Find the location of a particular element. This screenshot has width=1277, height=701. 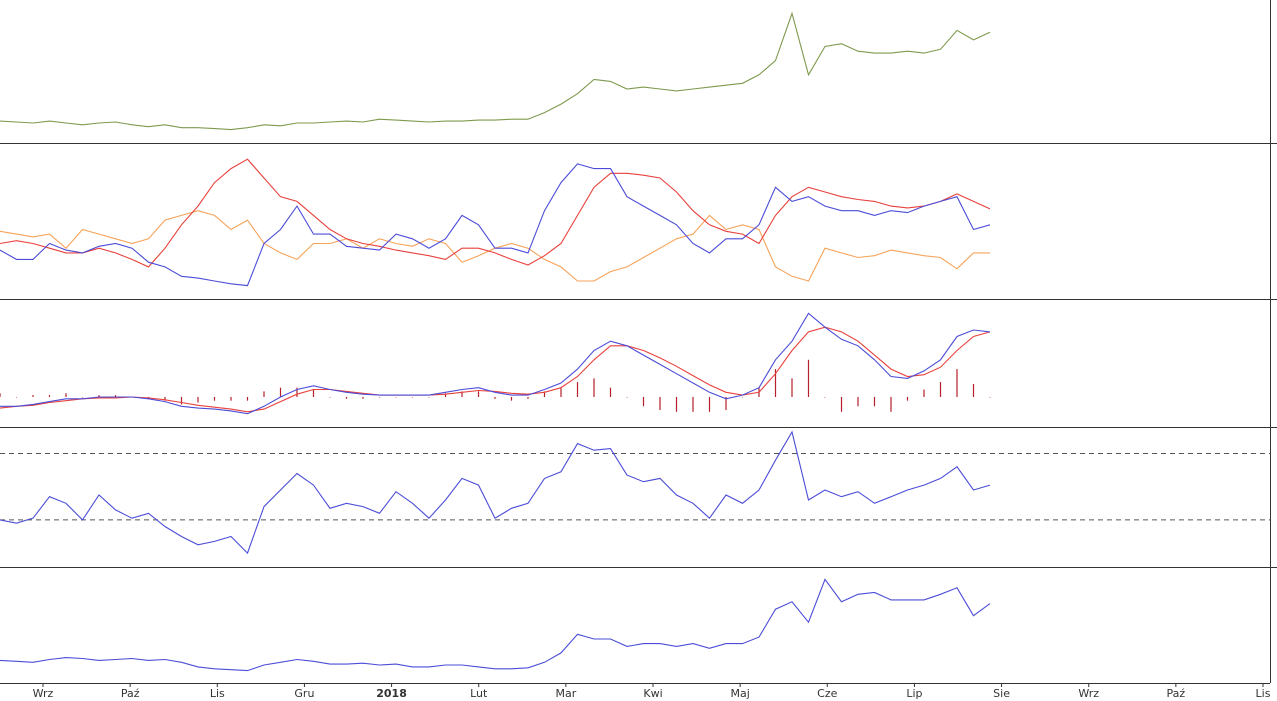

x-tick-label: Lut is located at coordinates (479, 693).